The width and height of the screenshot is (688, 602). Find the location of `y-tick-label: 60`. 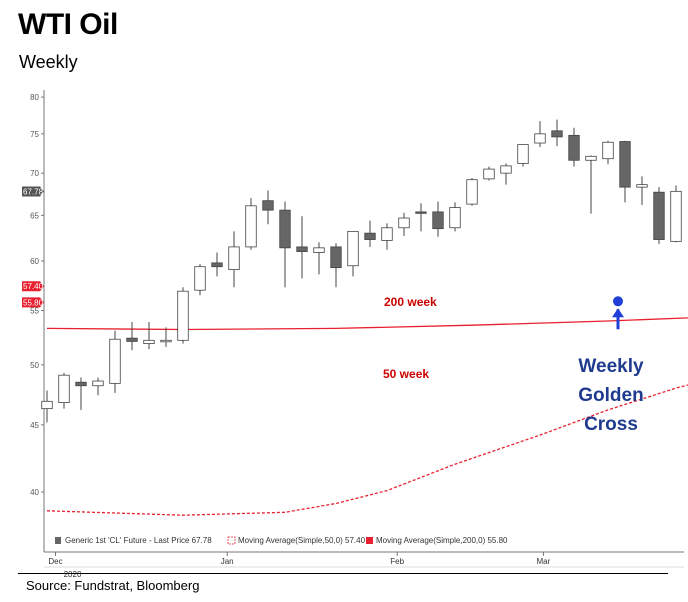

y-tick-label: 60 is located at coordinates (34, 261).